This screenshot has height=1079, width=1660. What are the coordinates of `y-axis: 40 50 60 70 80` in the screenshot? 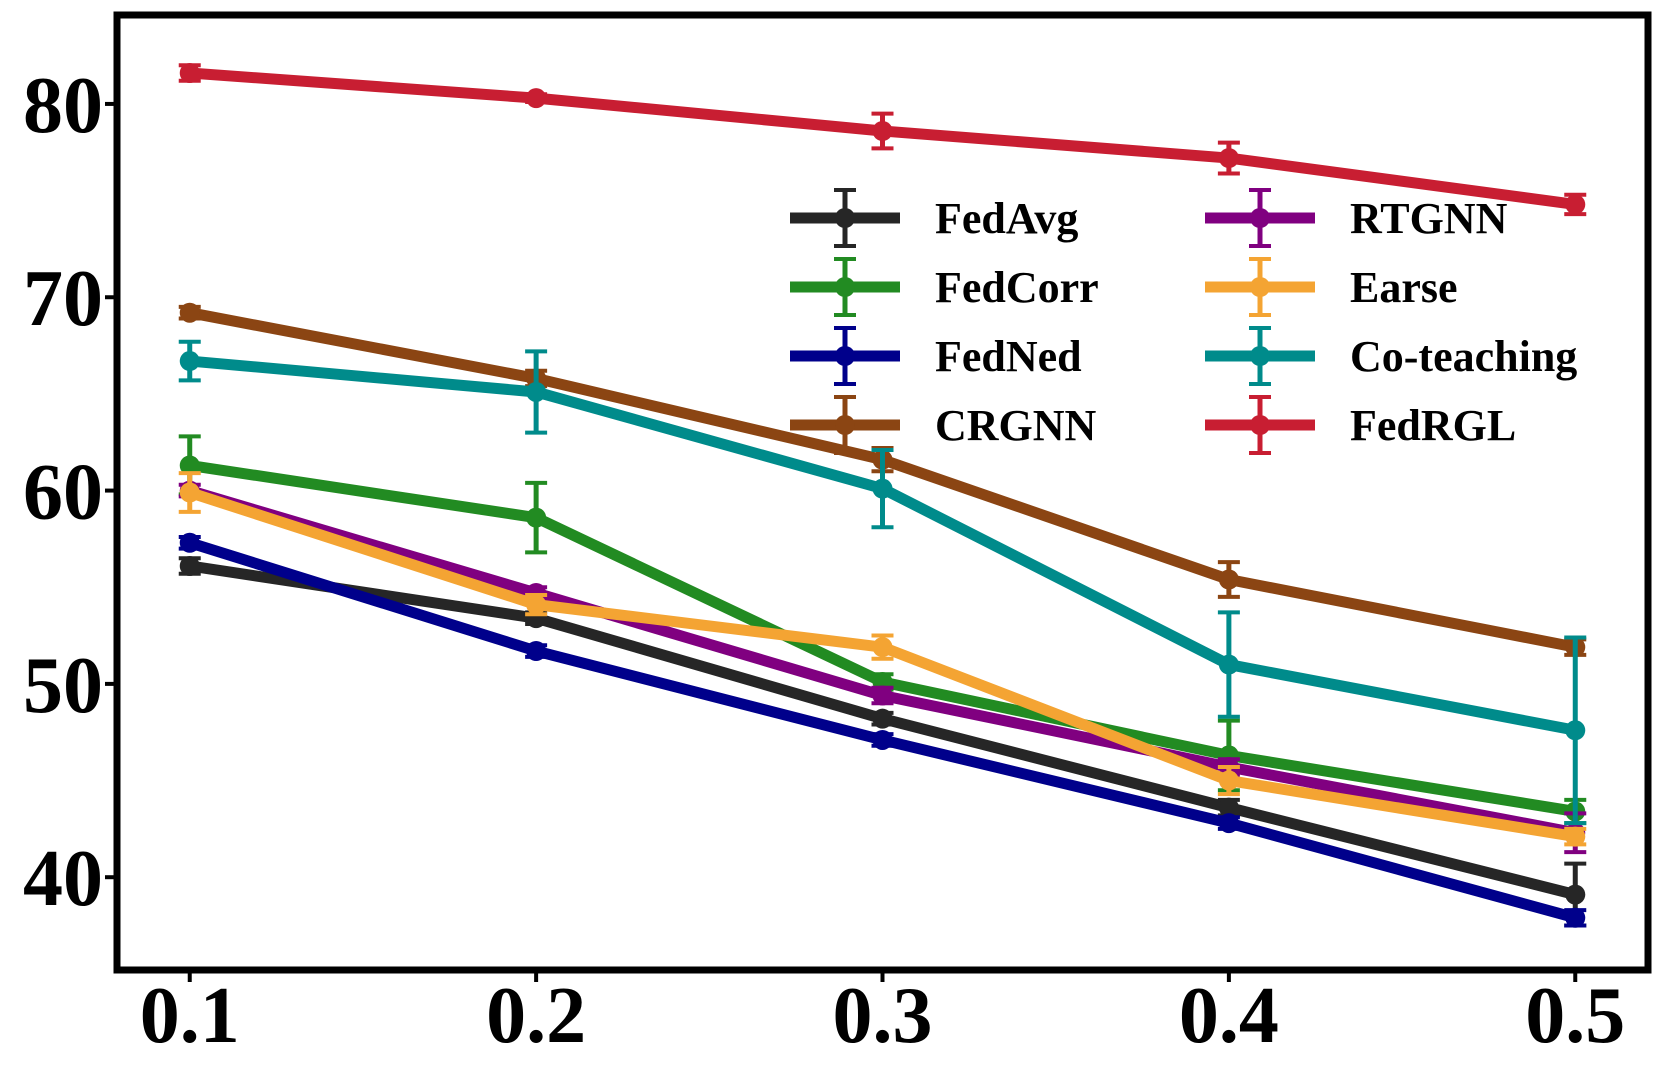 It's located at (70, 492).